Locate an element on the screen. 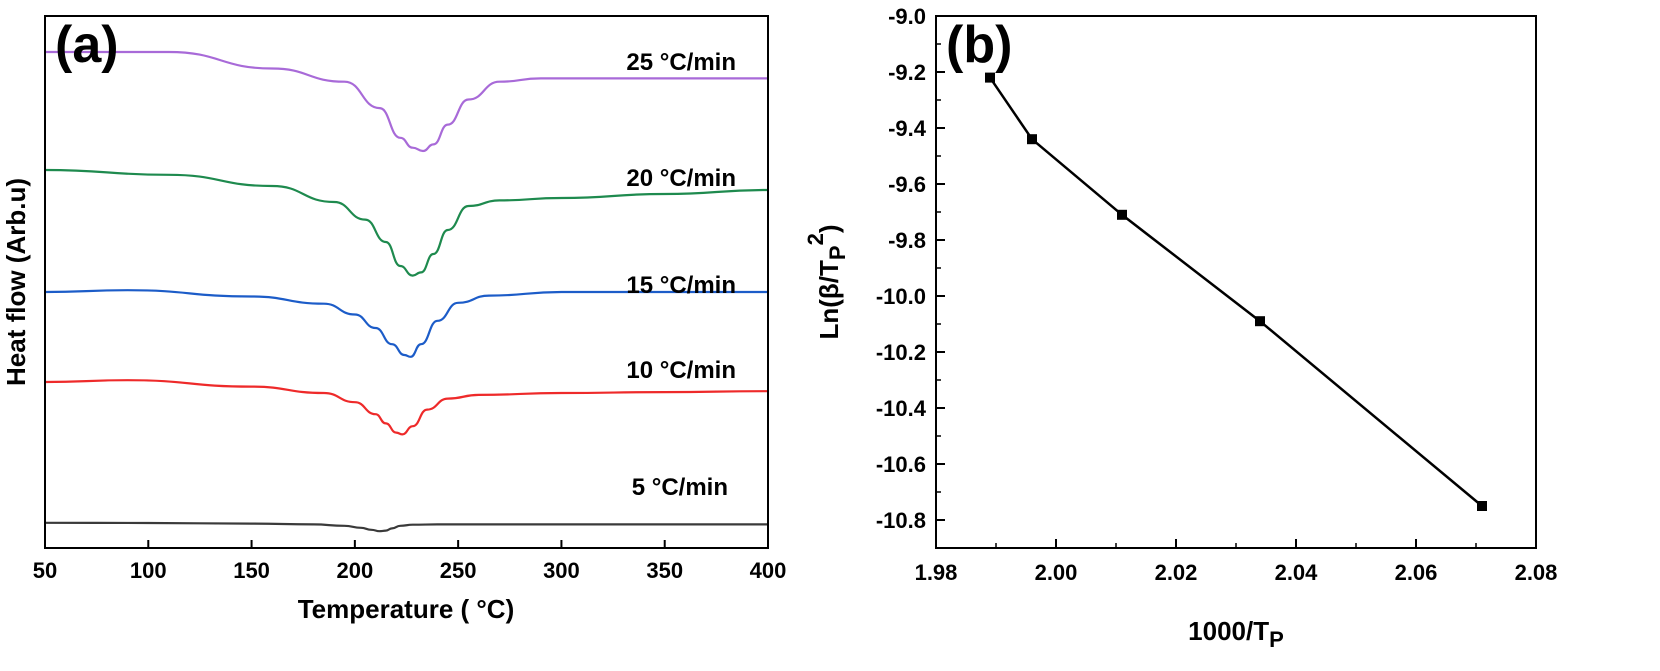  panel-b-y-axis-title-sup: 2 is located at coordinates (815, 239).